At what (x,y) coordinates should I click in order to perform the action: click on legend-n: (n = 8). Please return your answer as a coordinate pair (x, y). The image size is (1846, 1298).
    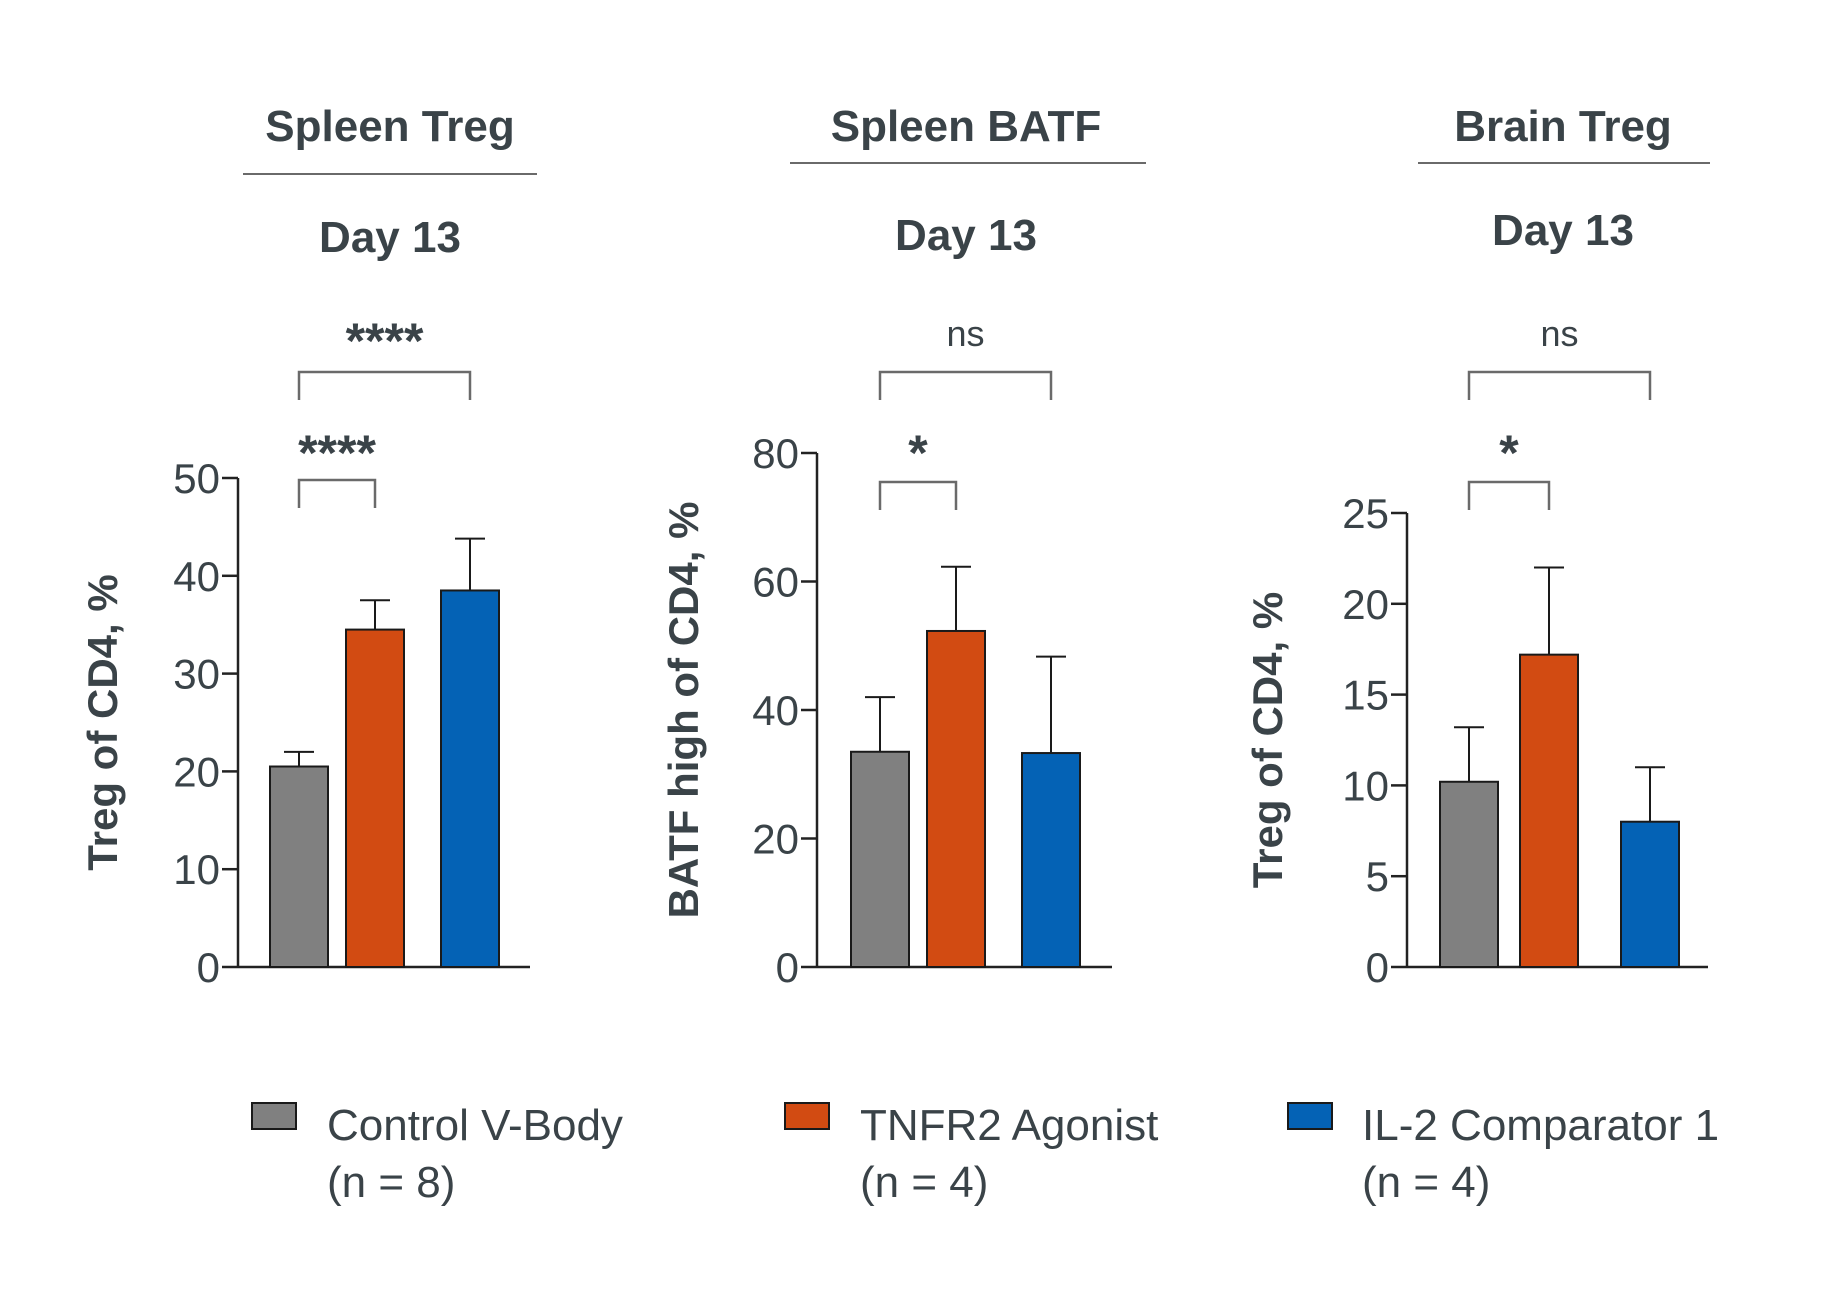
    Looking at the image, I should click on (391, 1182).